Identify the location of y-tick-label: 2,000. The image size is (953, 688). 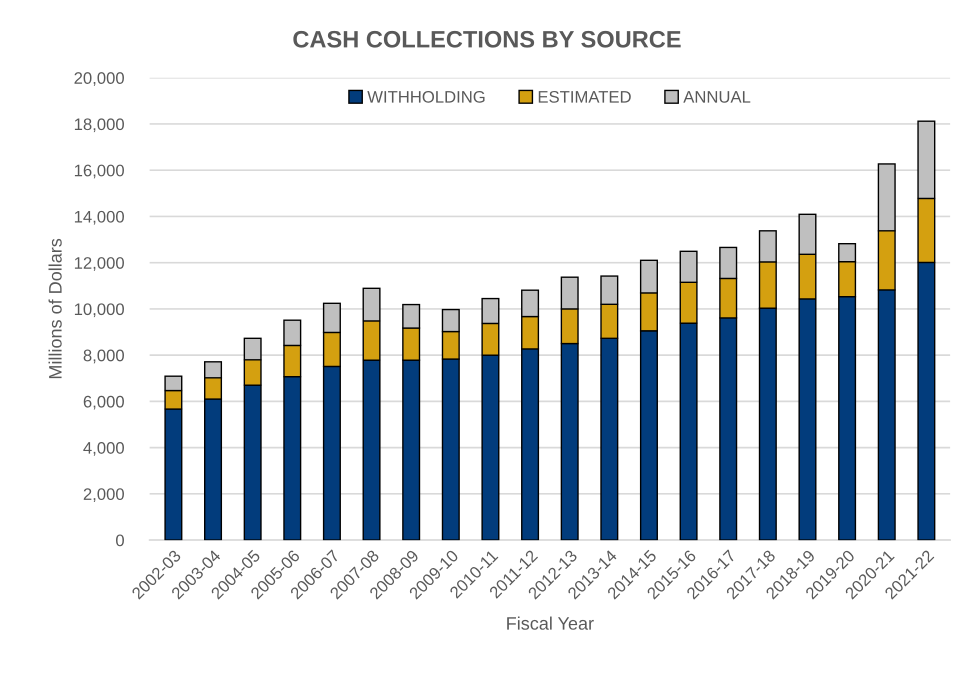
(104, 495).